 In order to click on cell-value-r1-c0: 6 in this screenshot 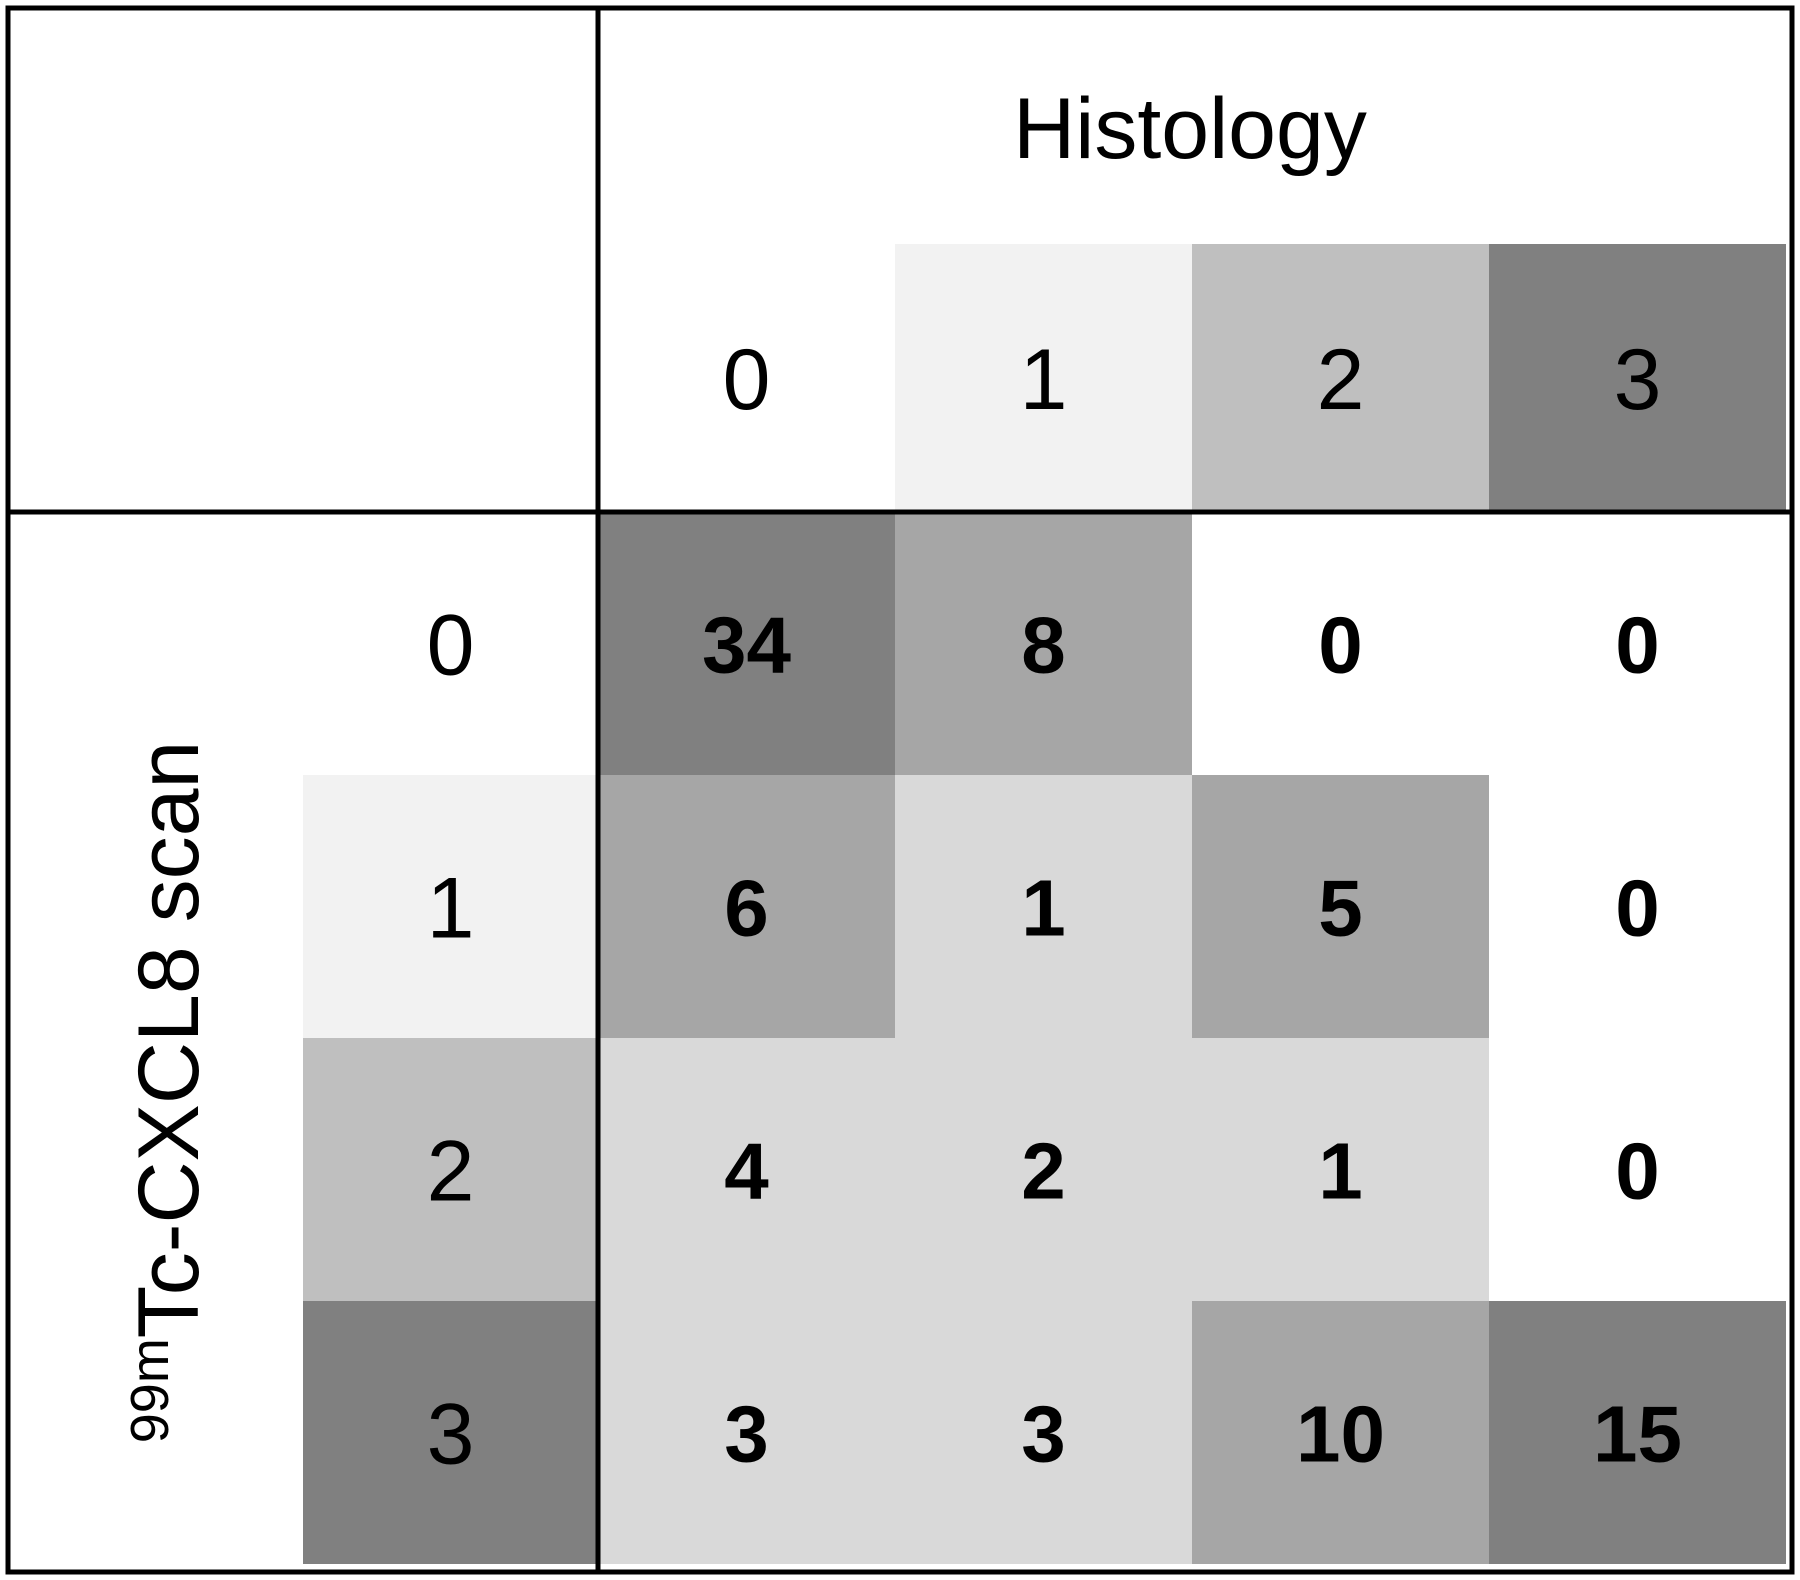, I will do `click(746, 908)`.